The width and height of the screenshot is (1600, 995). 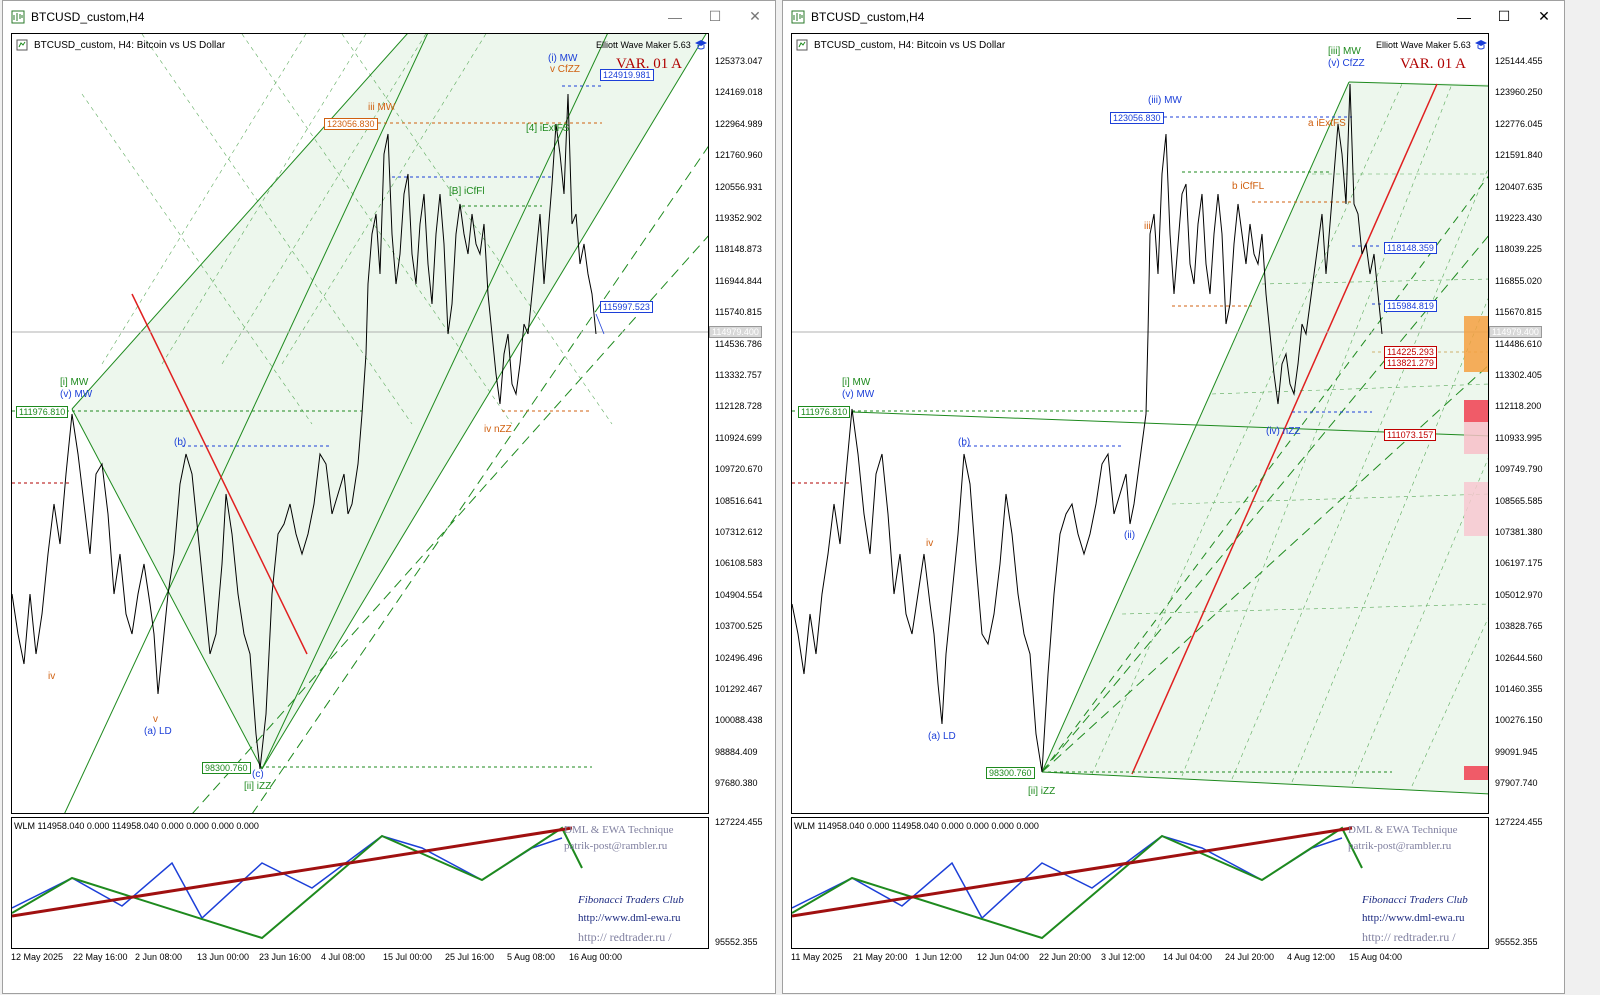 I want to click on price-tick-label: 101292.467, so click(x=739, y=689).